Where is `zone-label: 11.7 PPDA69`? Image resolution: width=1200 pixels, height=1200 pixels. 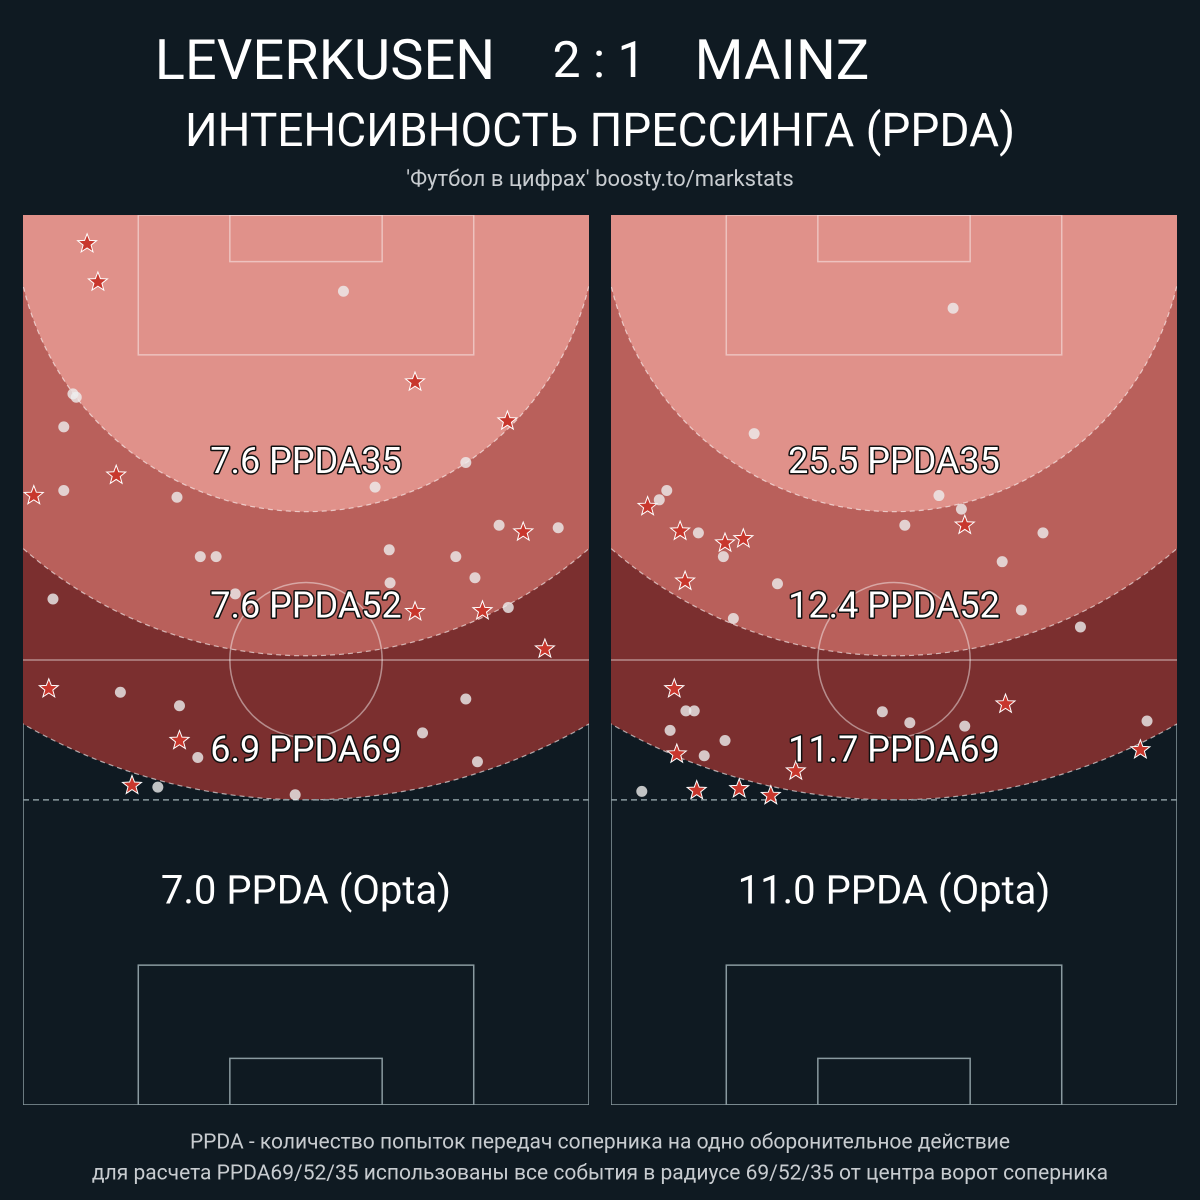
zone-label: 11.7 PPDA69 is located at coordinates (894, 749).